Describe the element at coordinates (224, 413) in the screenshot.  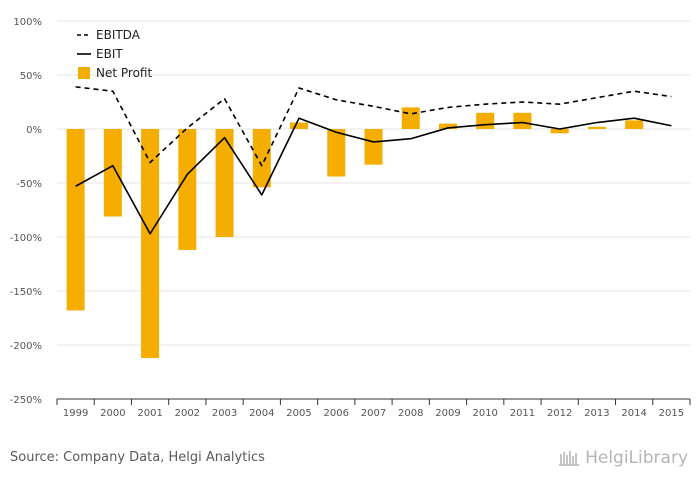
I see `x-tick-label: 2003` at that location.